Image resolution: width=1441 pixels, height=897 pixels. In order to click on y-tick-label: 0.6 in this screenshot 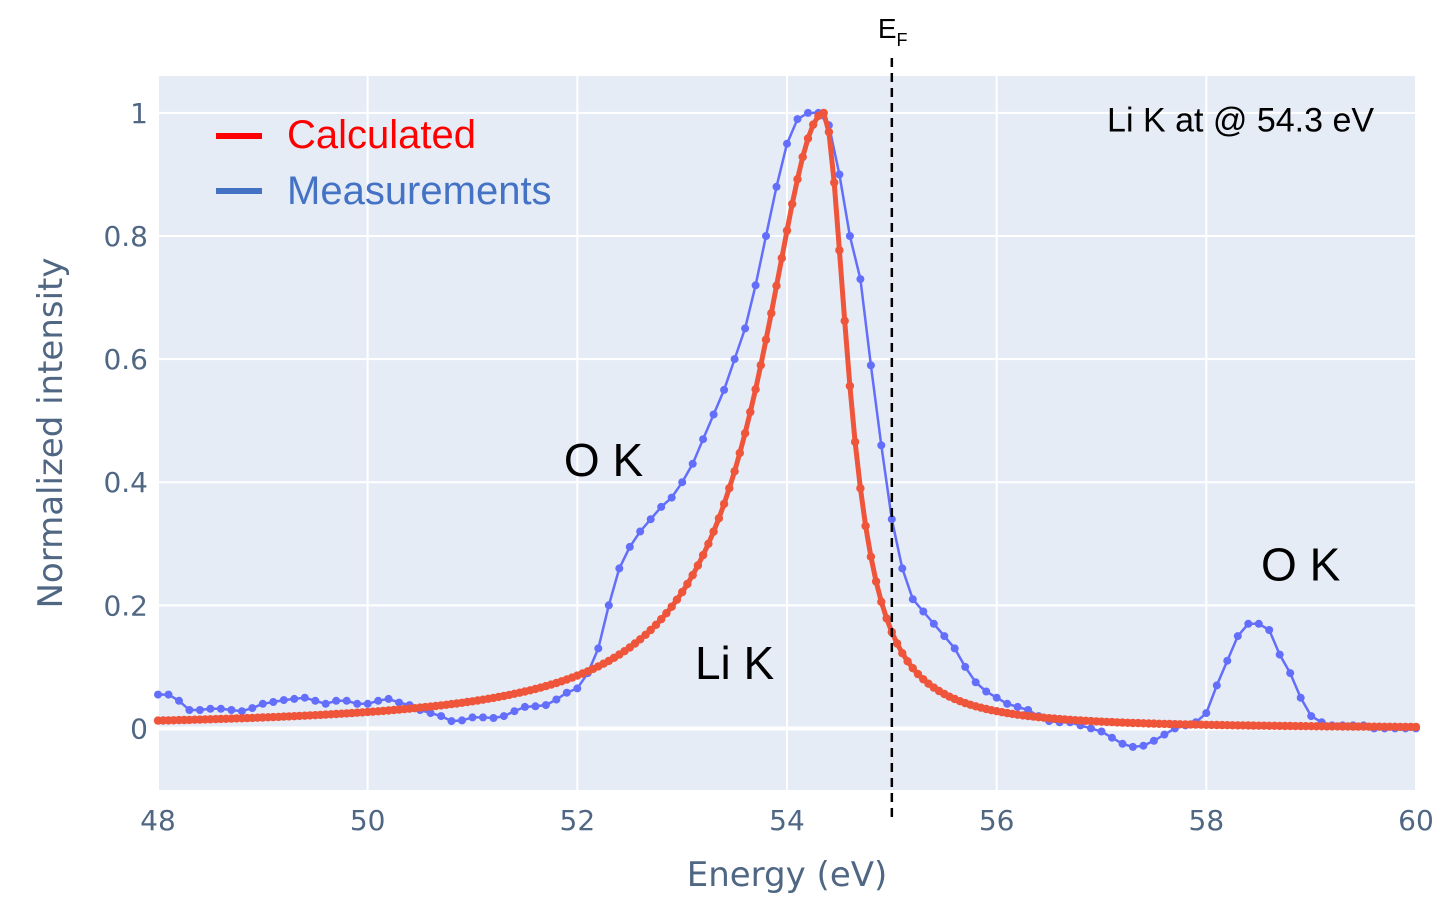, I will do `click(125, 359)`.